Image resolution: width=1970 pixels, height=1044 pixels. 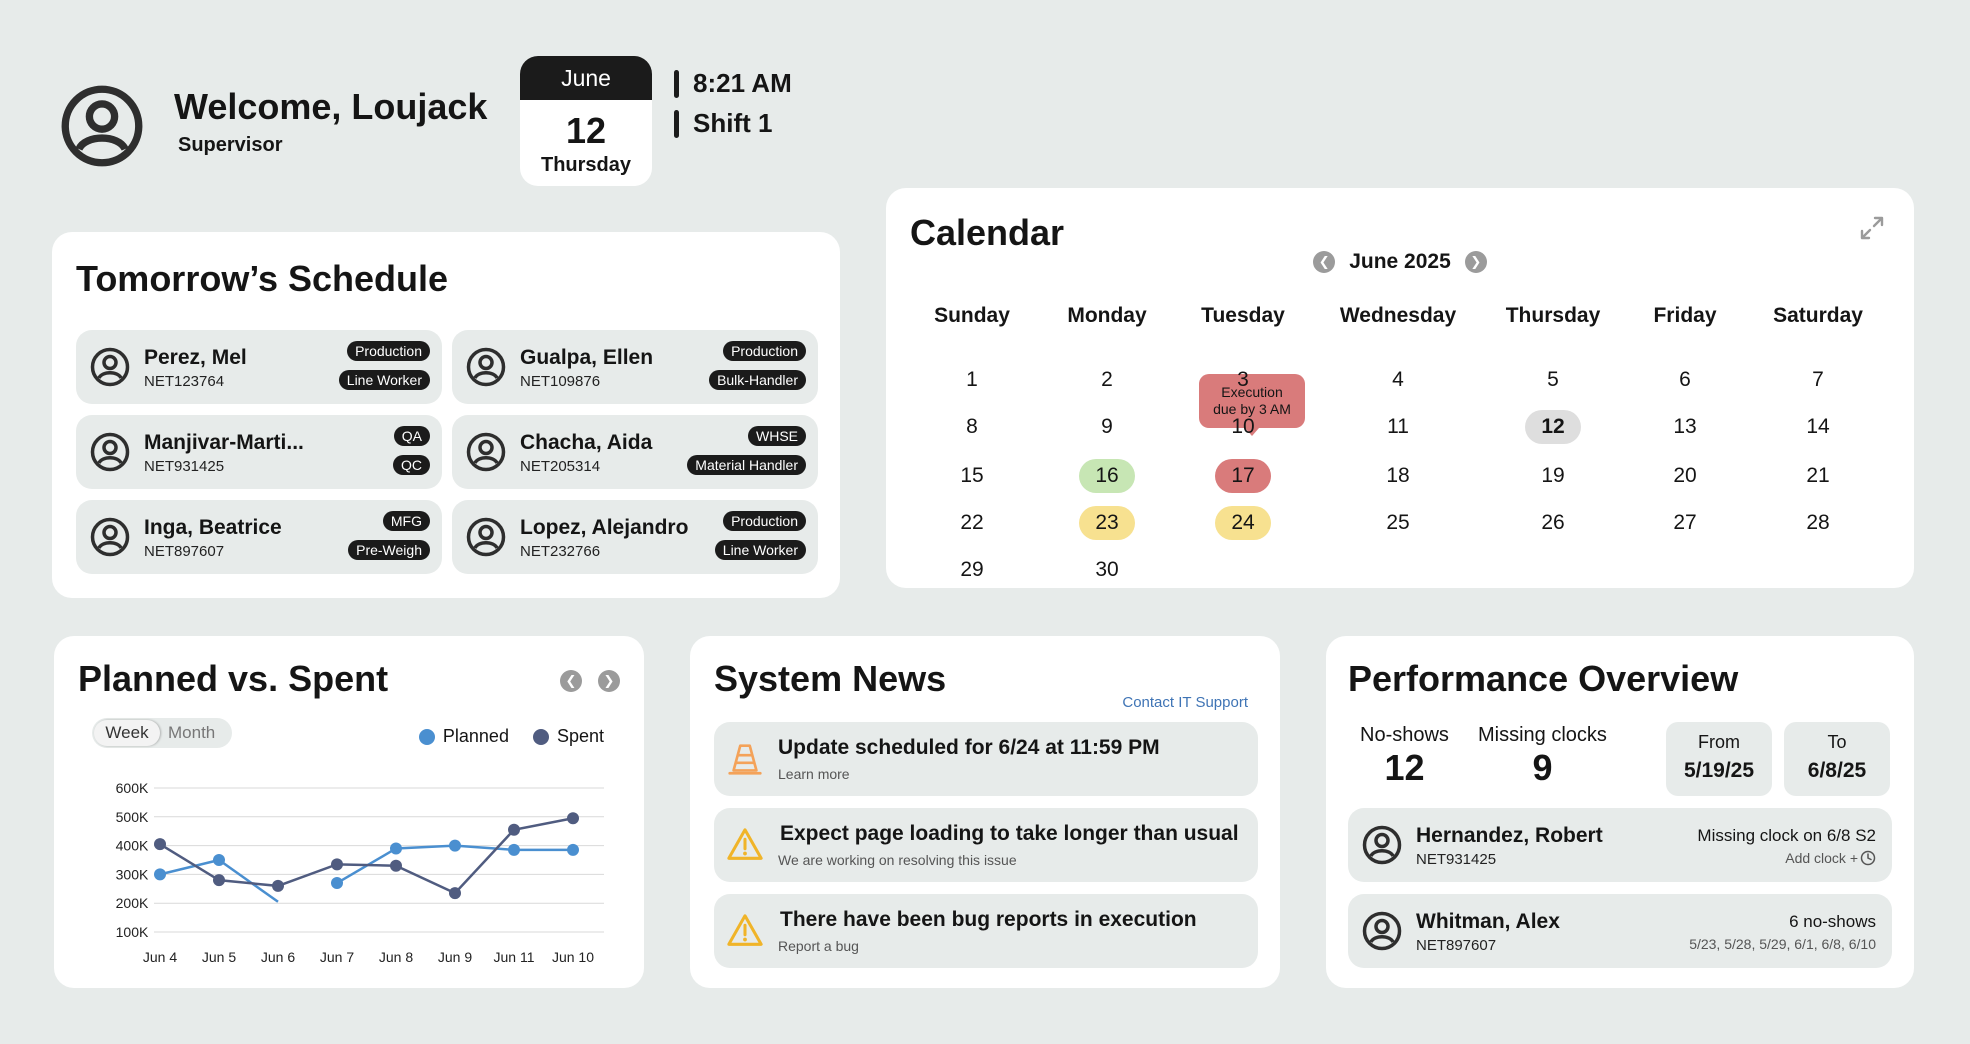 I want to click on person-id: NET109876, so click(x=560, y=381).